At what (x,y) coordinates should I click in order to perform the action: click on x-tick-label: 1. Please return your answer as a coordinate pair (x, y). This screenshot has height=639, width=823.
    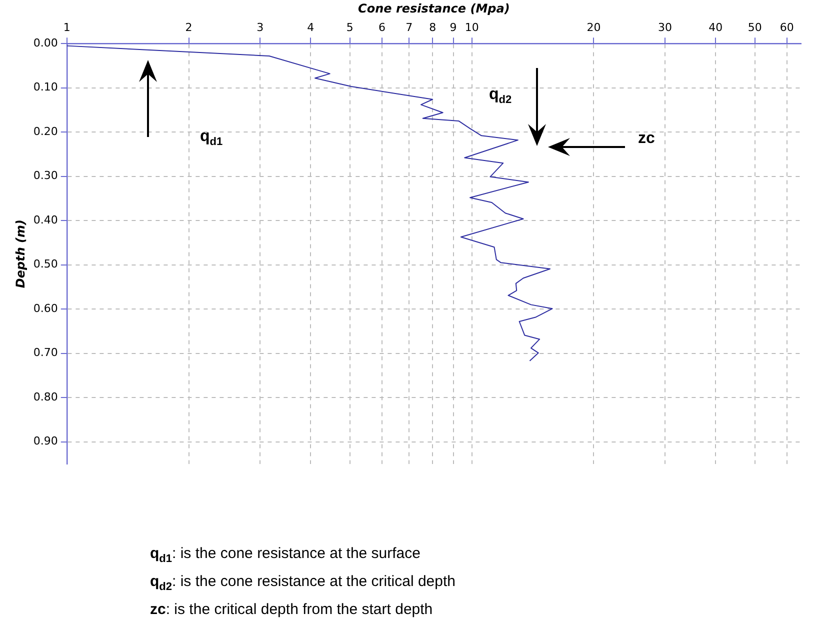
    Looking at the image, I should click on (66, 27).